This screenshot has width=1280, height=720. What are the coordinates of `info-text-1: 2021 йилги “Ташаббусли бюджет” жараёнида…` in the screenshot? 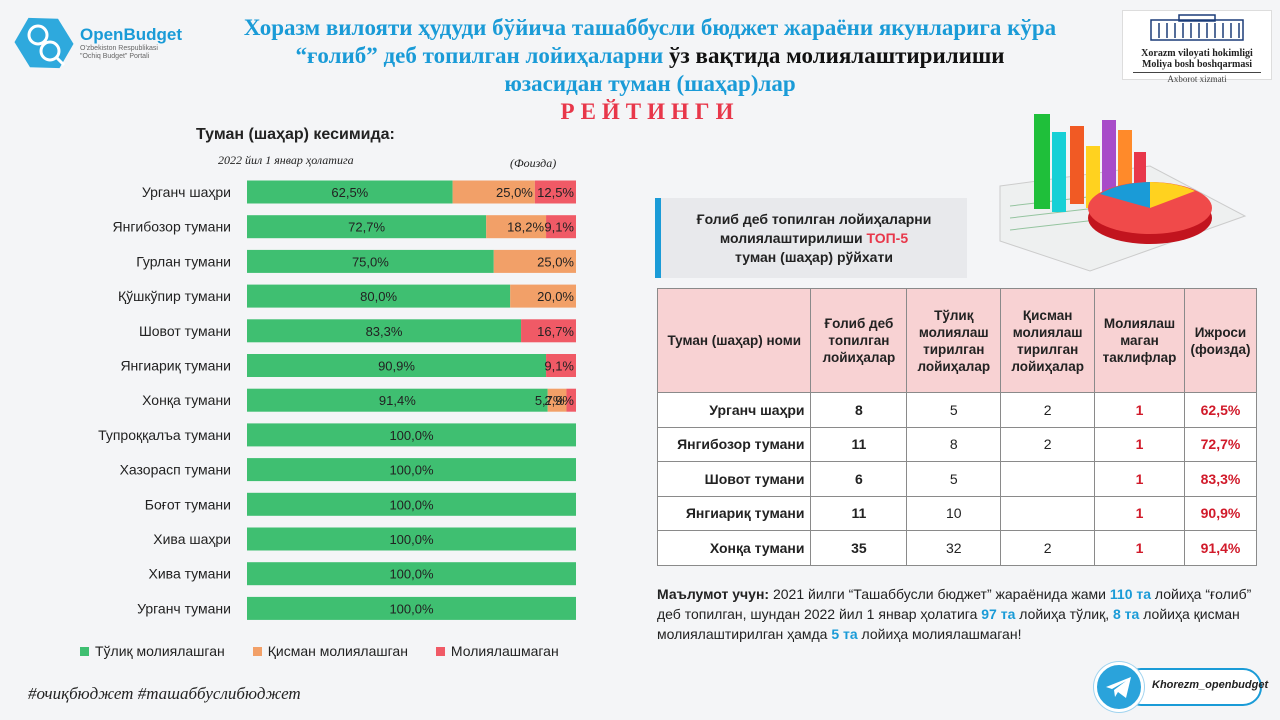 It's located at (939, 594).